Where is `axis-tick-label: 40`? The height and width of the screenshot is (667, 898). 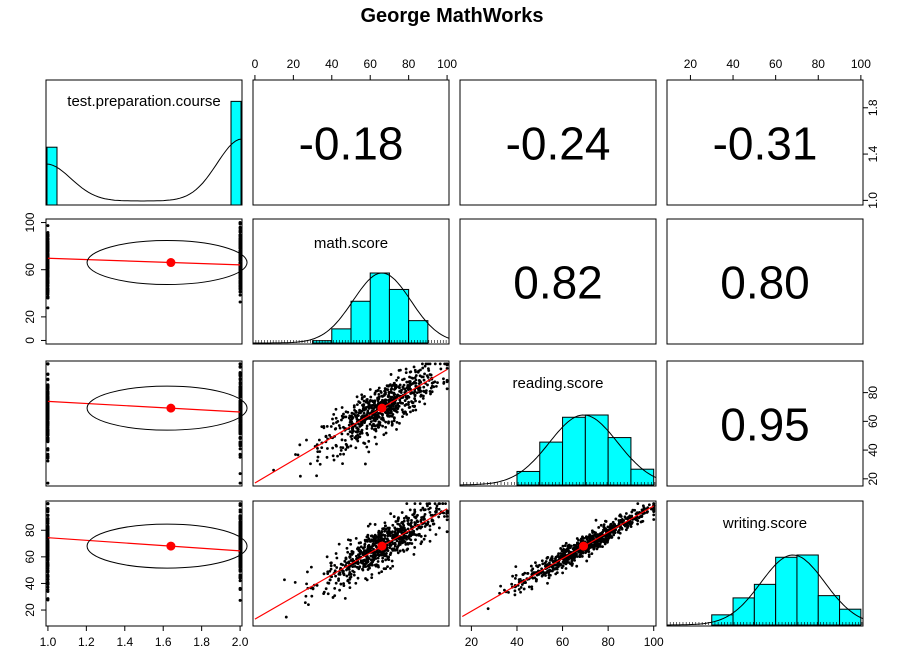
axis-tick-label: 40 is located at coordinates (873, 450).